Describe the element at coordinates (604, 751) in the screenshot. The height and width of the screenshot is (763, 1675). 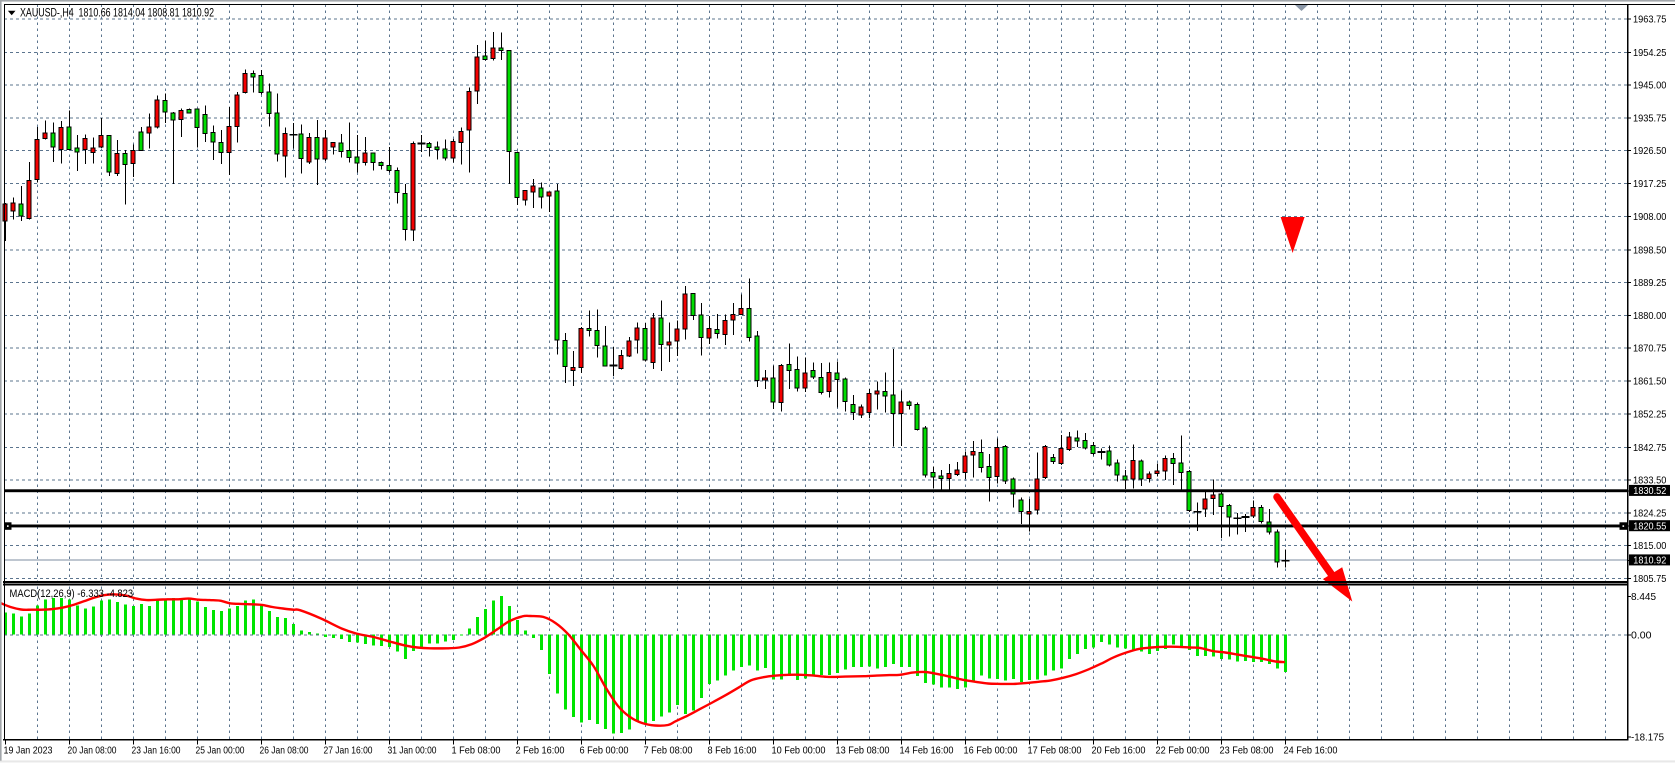
I see `svg-text: 6 Feb 00:00` at that location.